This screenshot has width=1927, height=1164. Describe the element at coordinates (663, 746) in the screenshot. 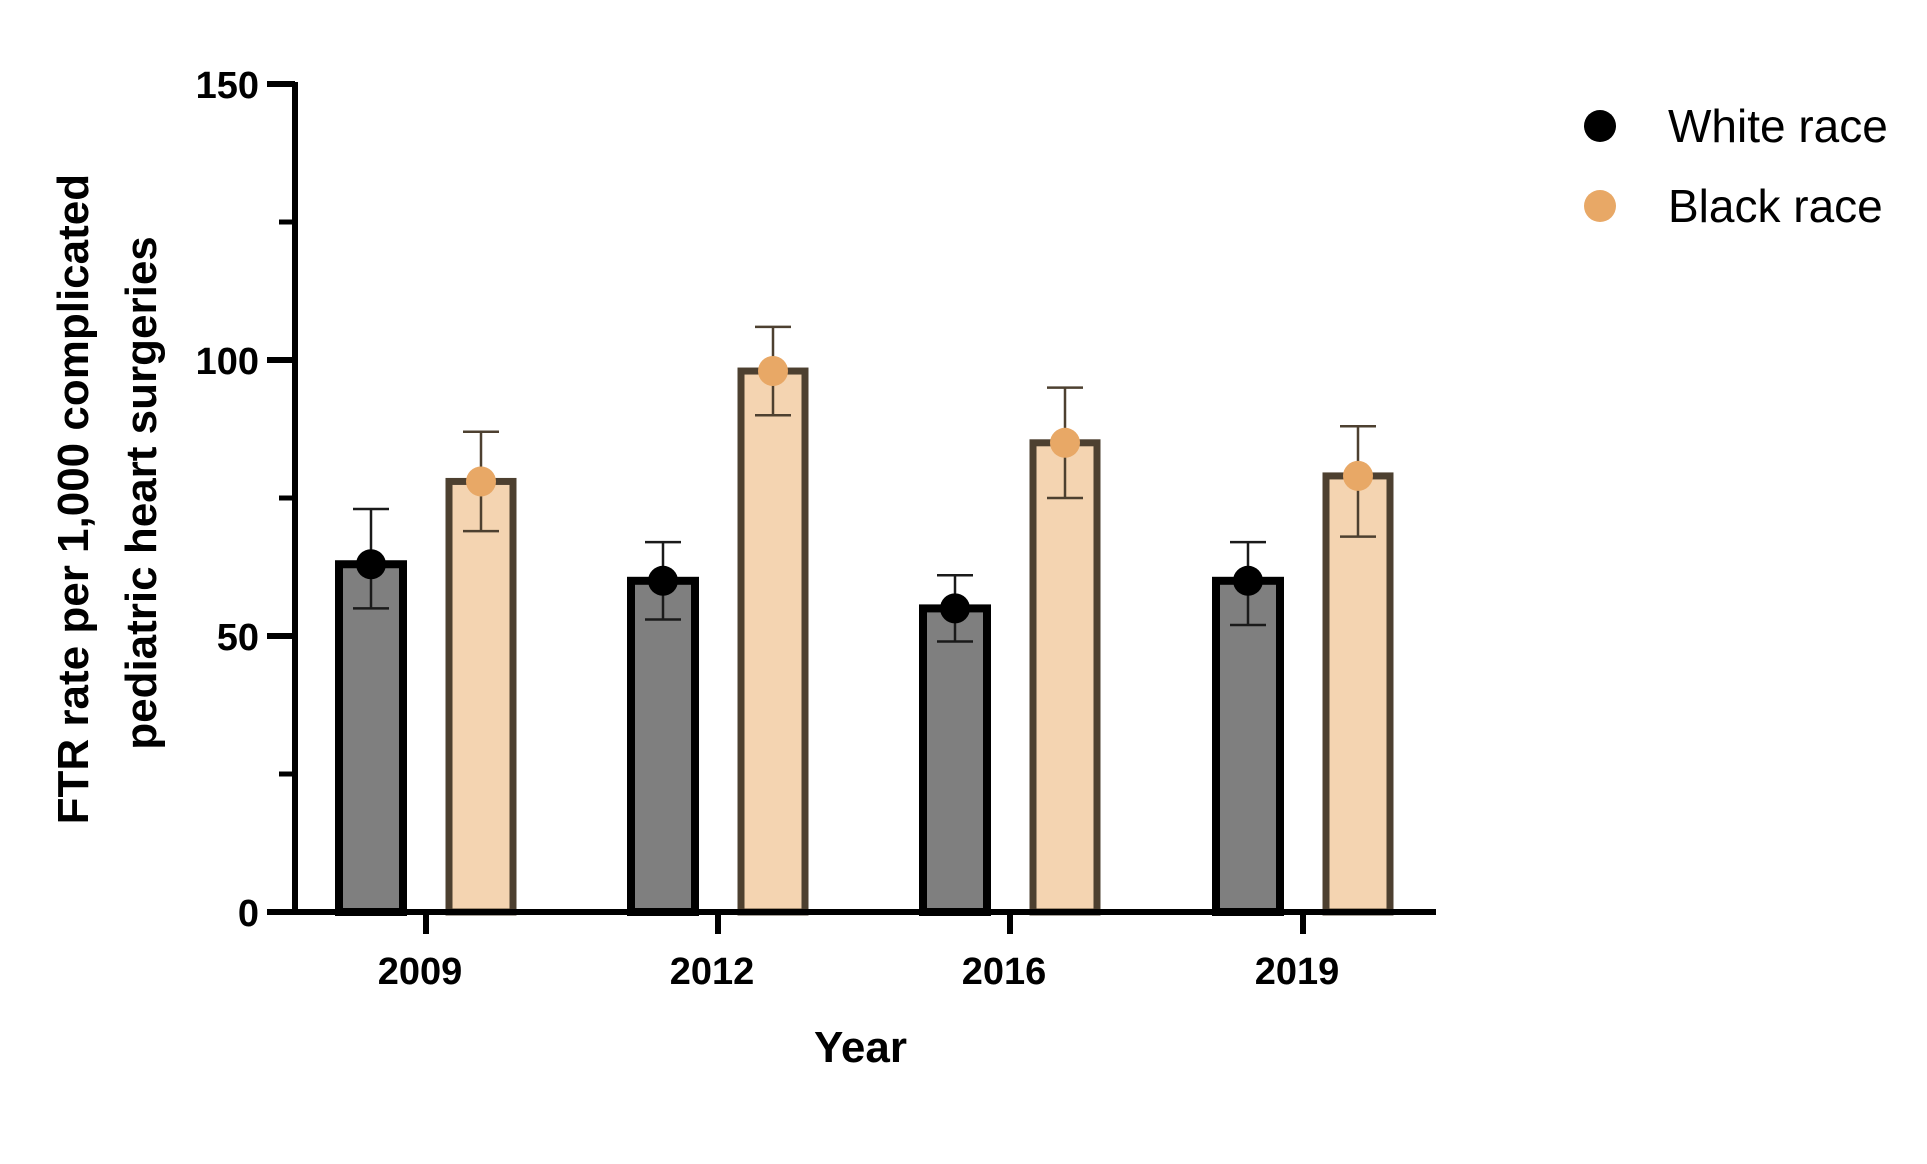

I see `bar-white-2012` at that location.